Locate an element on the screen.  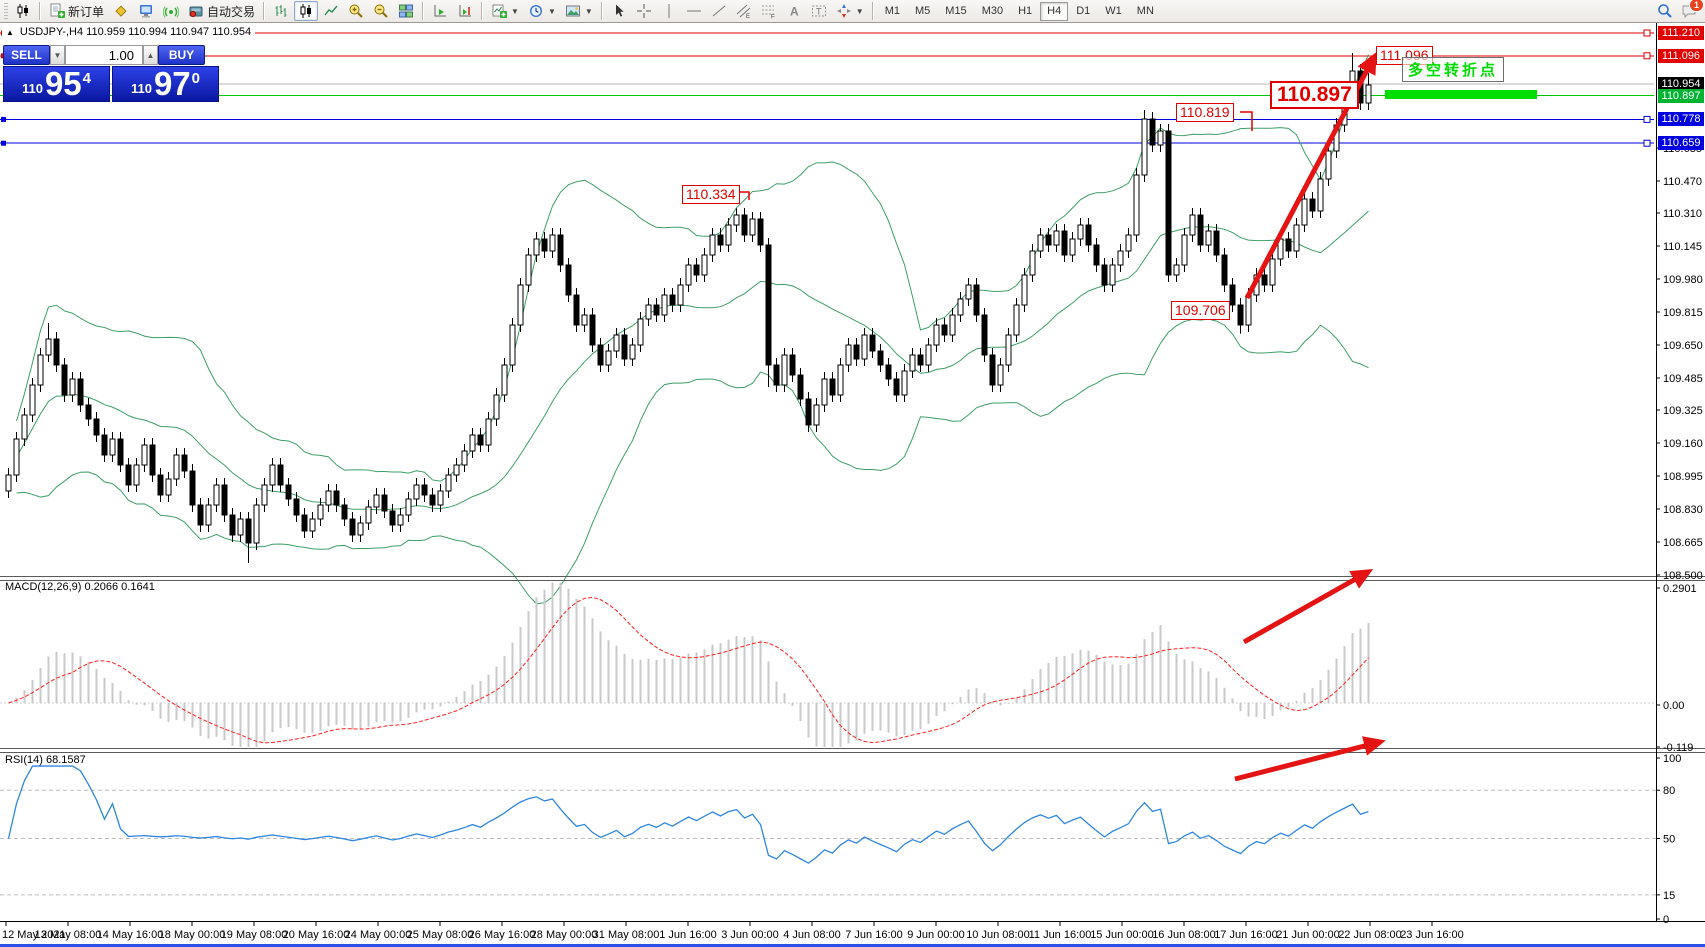
zoom-out-icon is located at coordinates (381, 11).